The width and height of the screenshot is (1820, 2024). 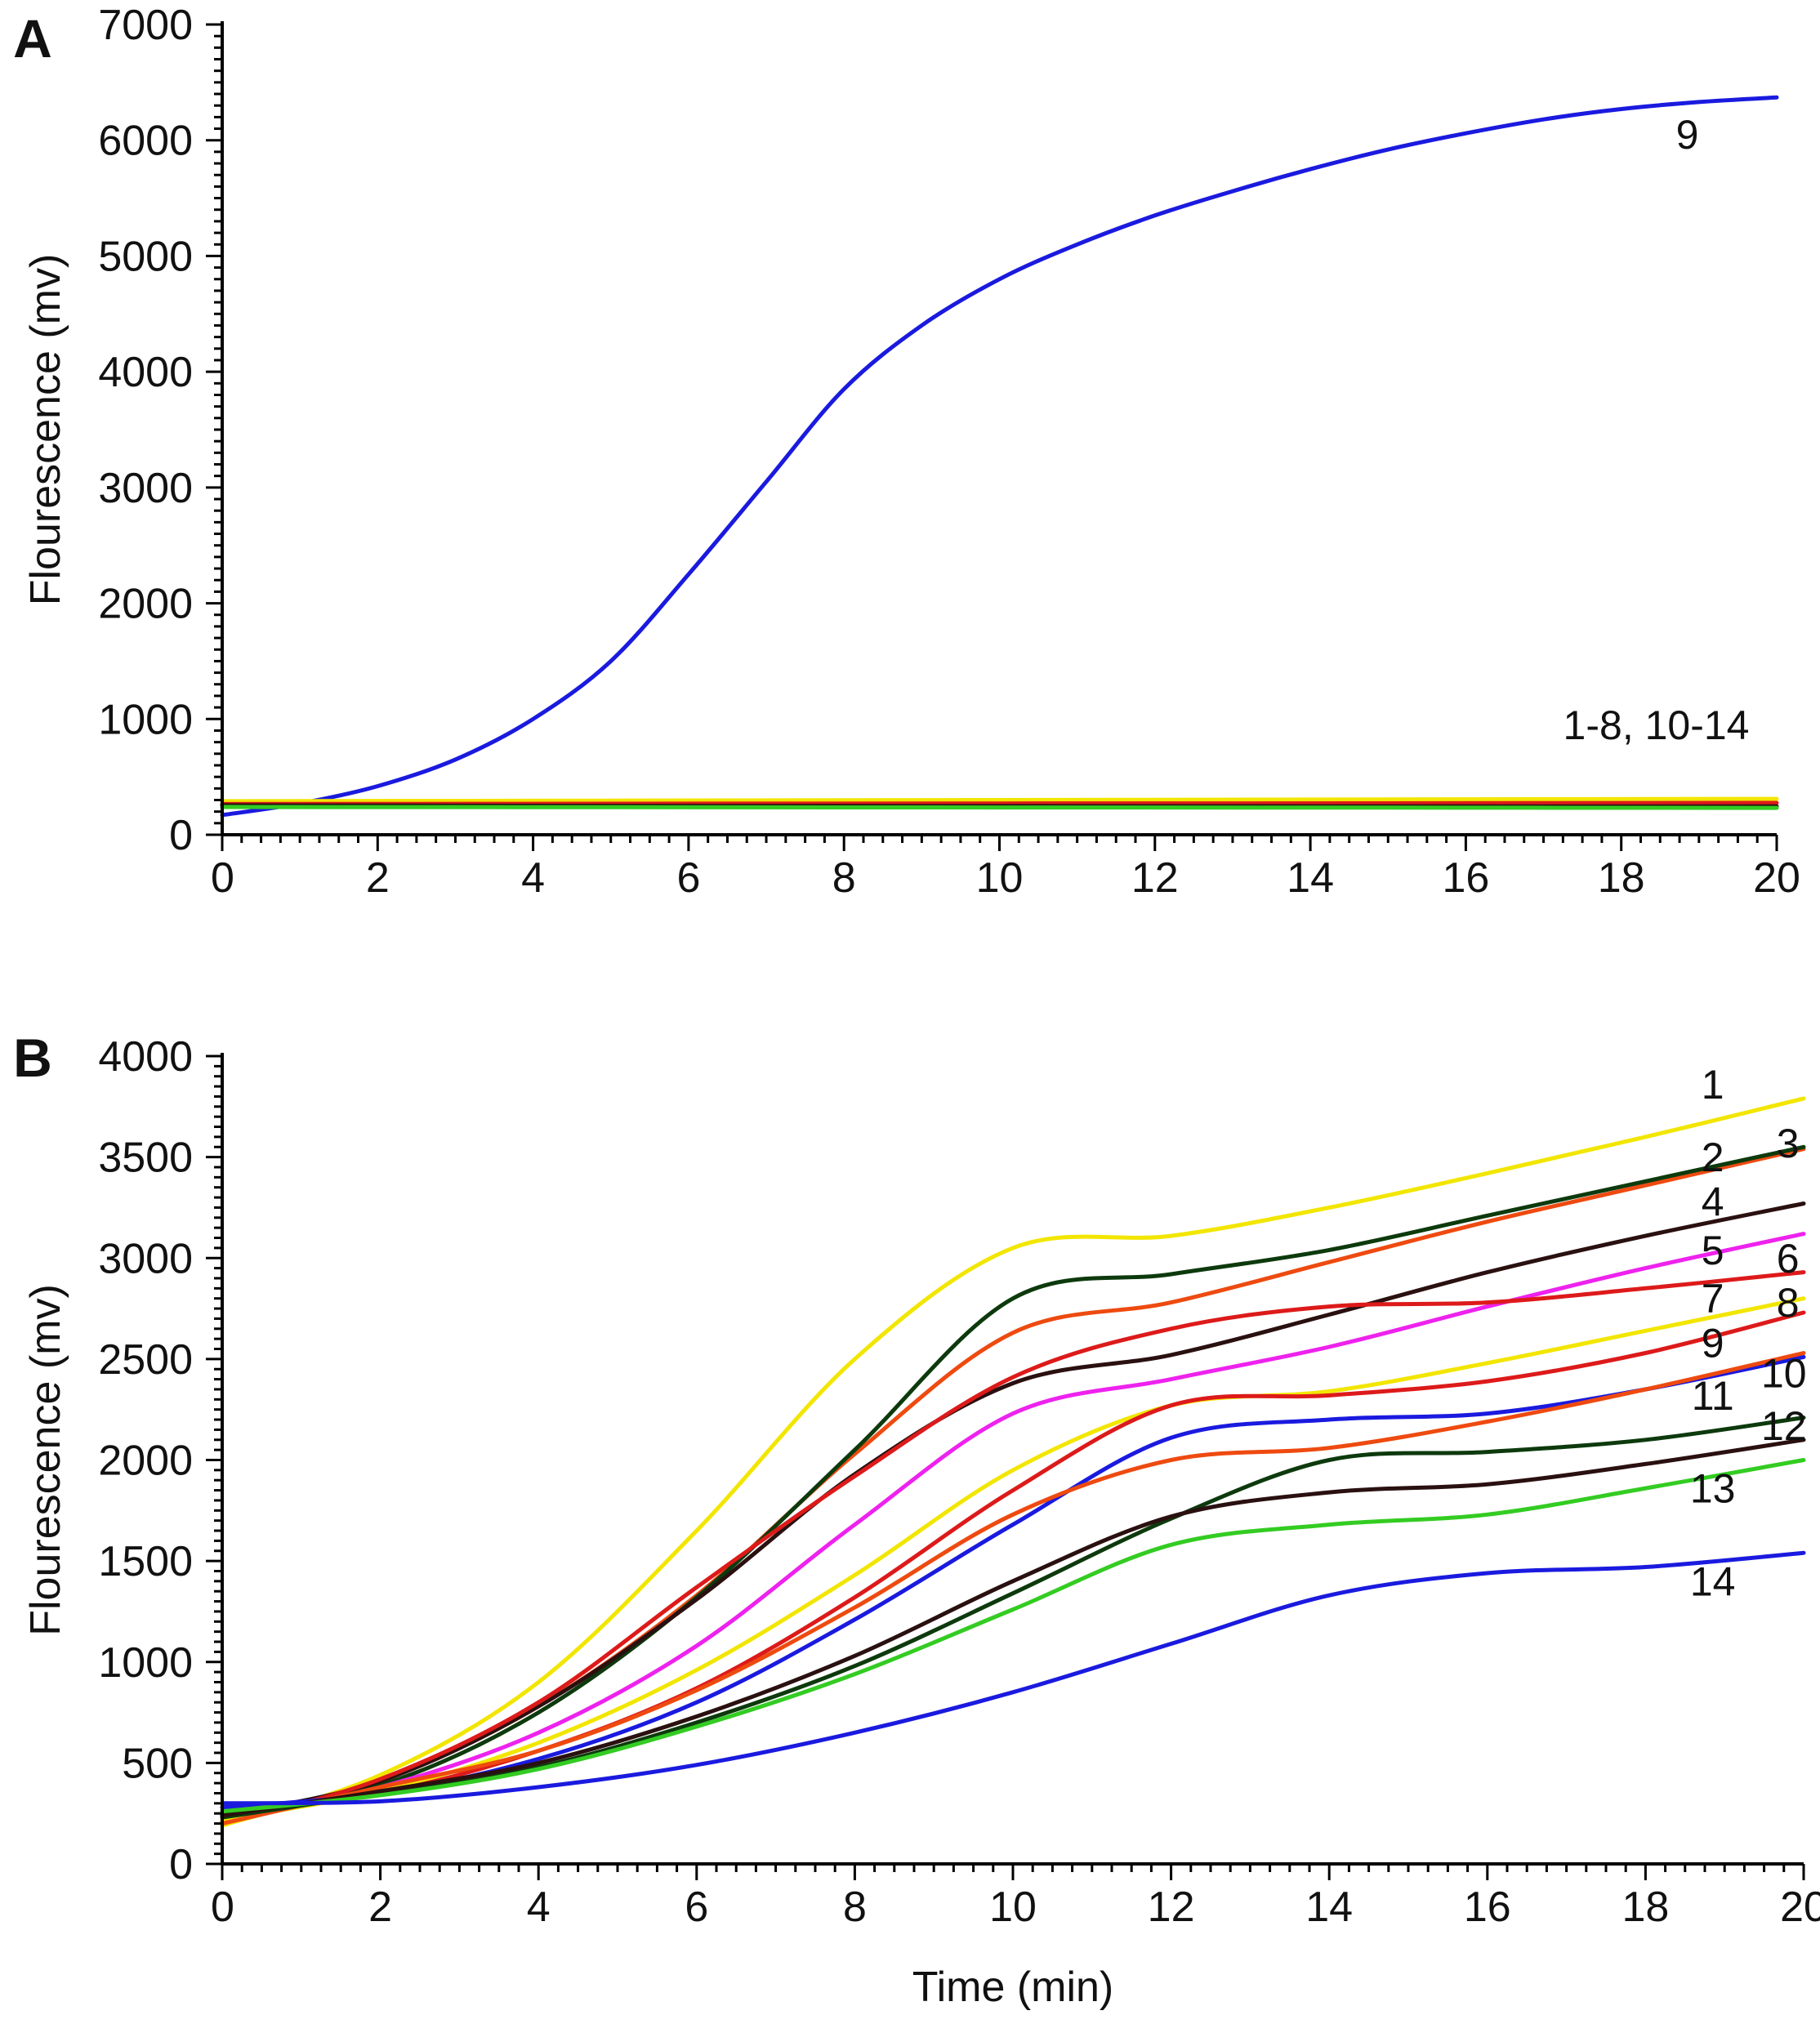 I want to click on panel-label: A, so click(x=33, y=38).